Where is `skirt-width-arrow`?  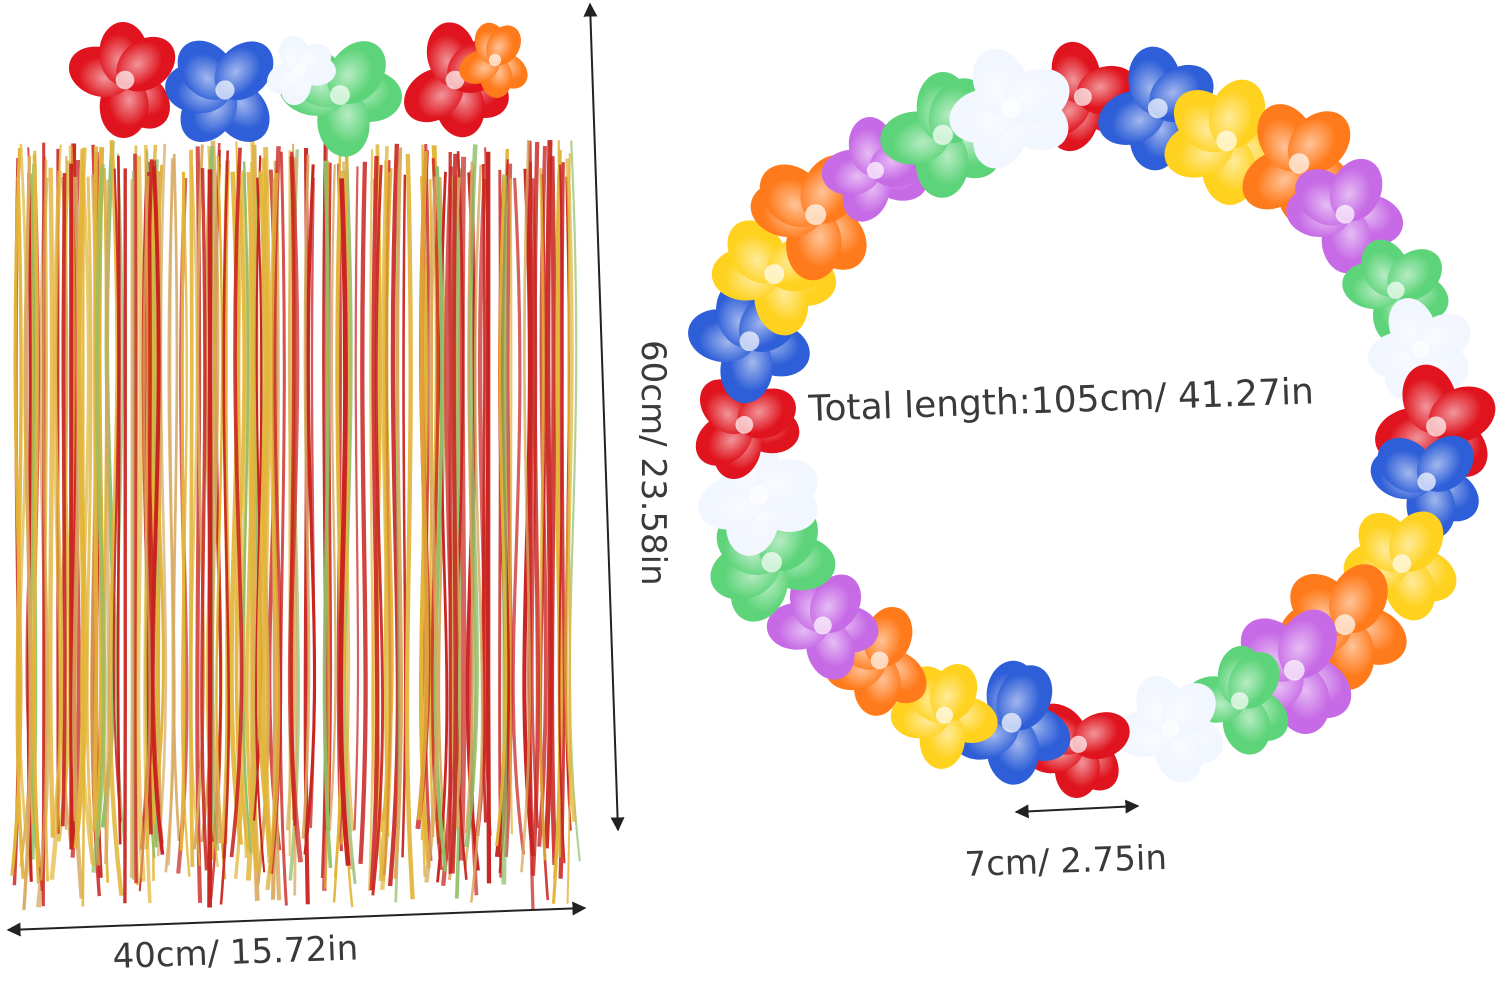 skirt-width-arrow is located at coordinates (296, 919).